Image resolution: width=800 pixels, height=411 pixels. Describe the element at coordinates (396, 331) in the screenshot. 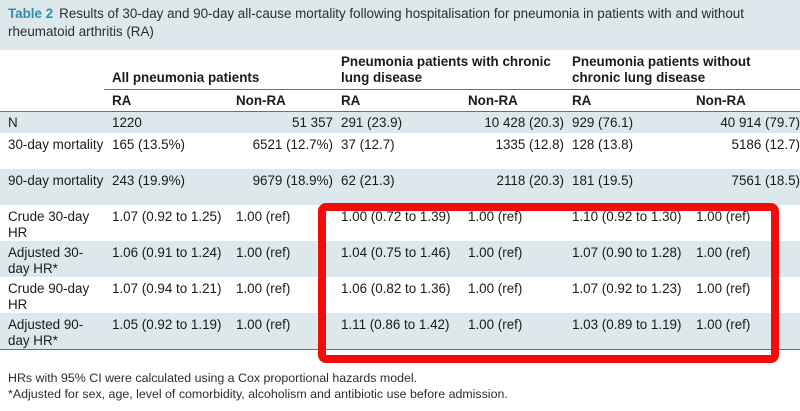

I see `table-cell: 1.11 (0.86 to 1.42)` at that location.